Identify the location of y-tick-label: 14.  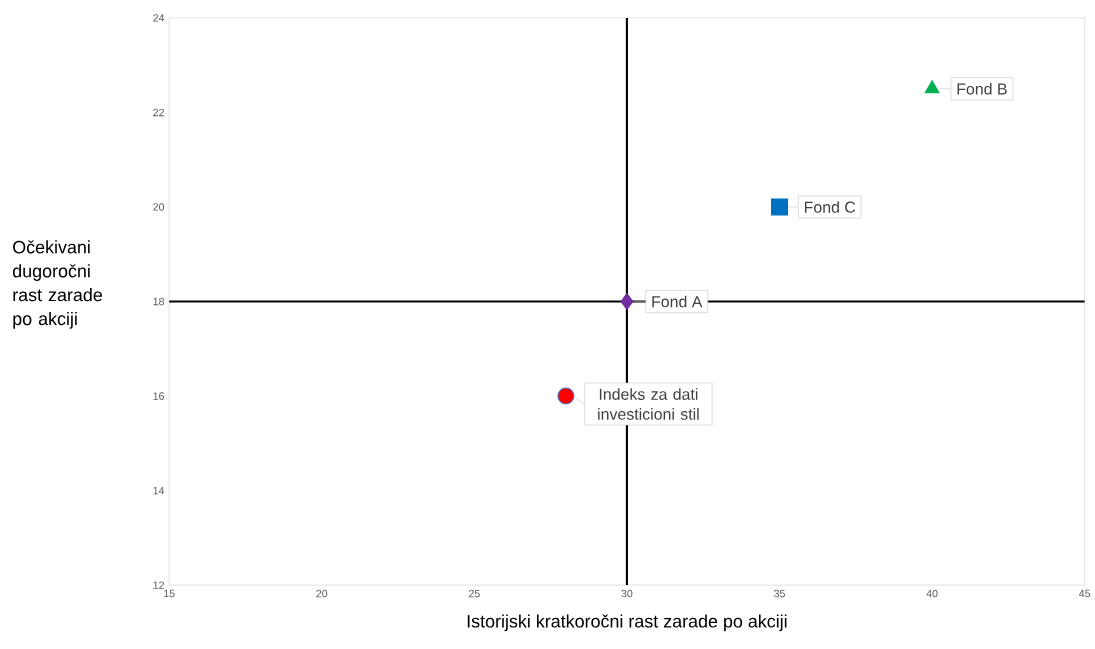
(159, 491).